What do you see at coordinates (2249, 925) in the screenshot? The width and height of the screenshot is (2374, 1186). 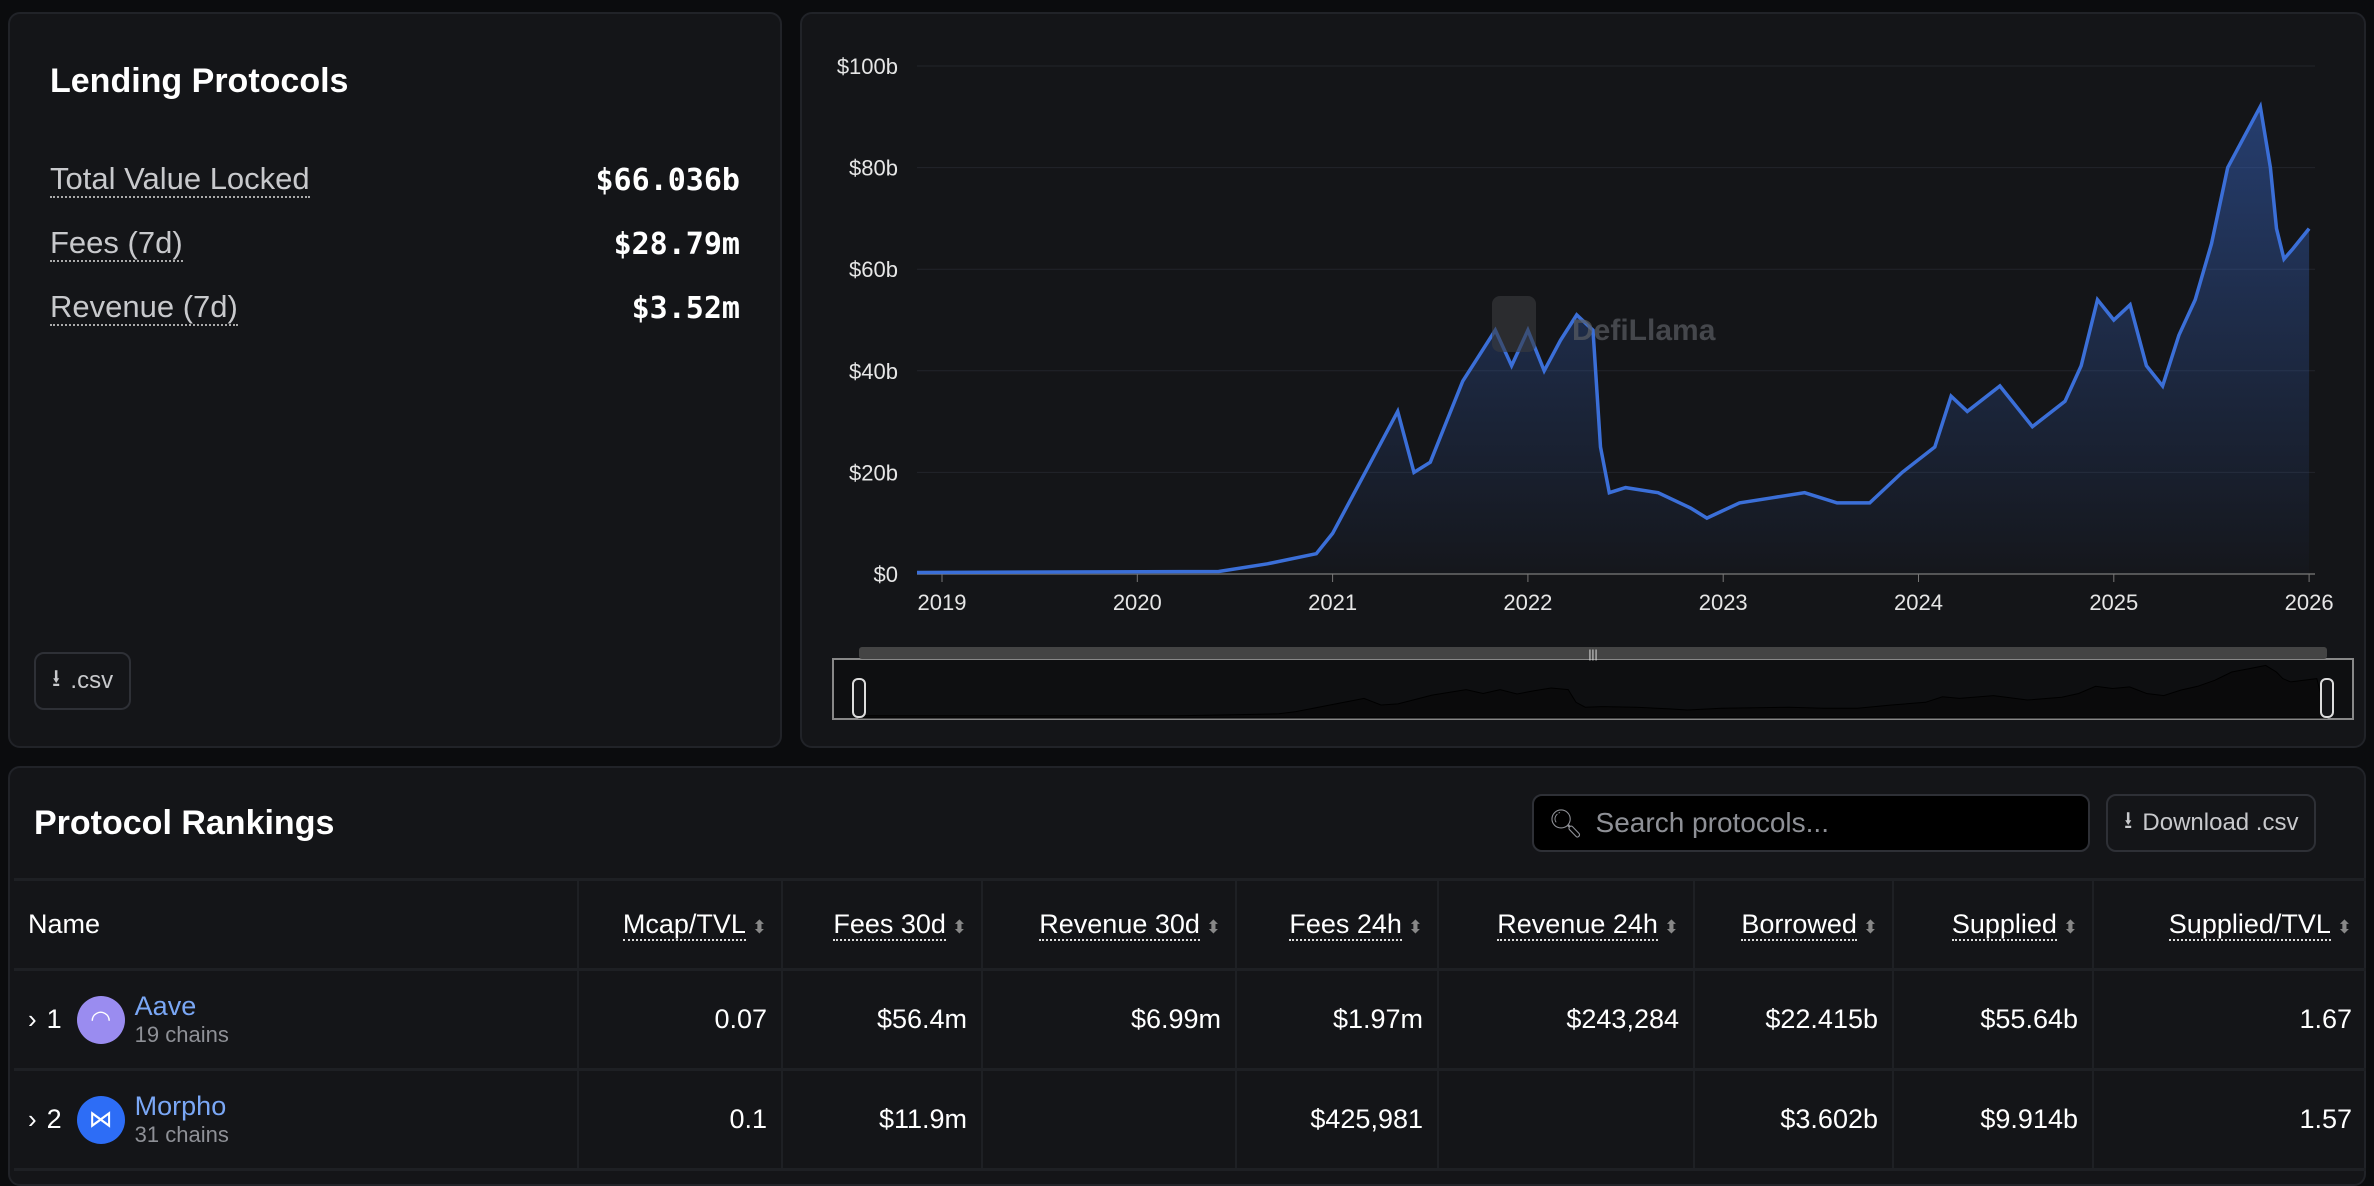 I see `column-label: Supplied/TVL` at bounding box center [2249, 925].